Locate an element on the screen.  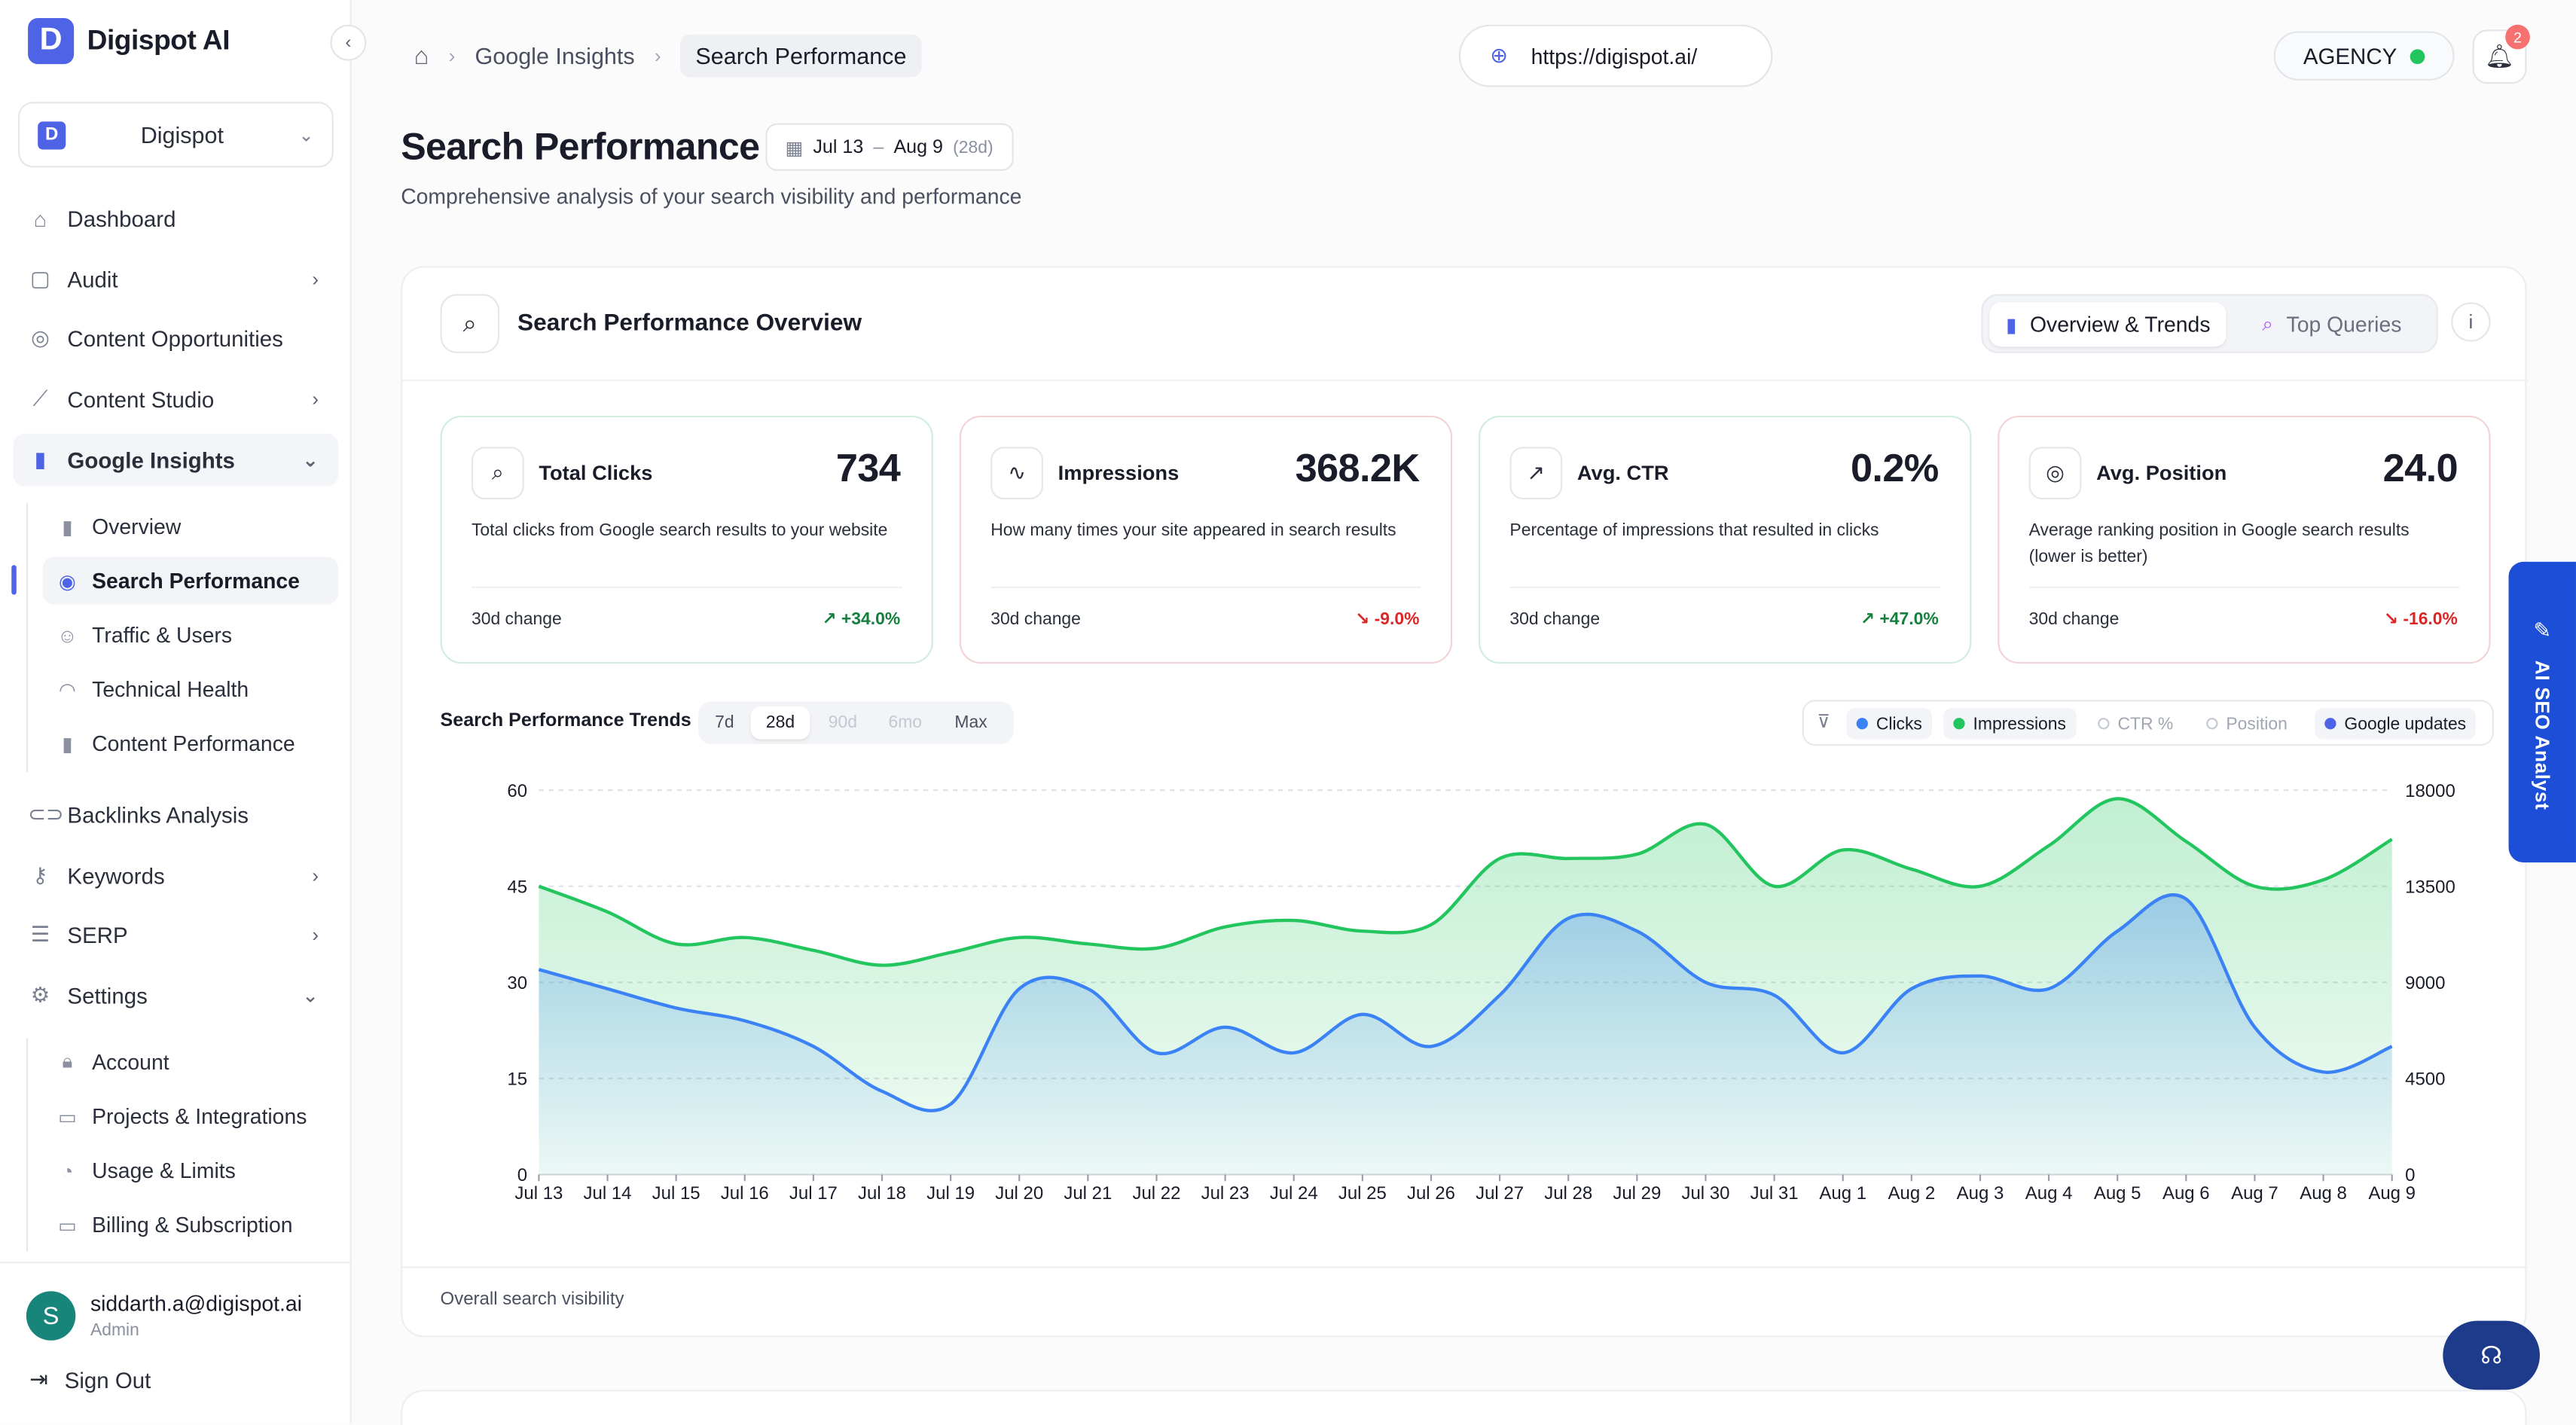
sub-projects-integrations: ▭ Projects & Integrations is located at coordinates (191, 1116).